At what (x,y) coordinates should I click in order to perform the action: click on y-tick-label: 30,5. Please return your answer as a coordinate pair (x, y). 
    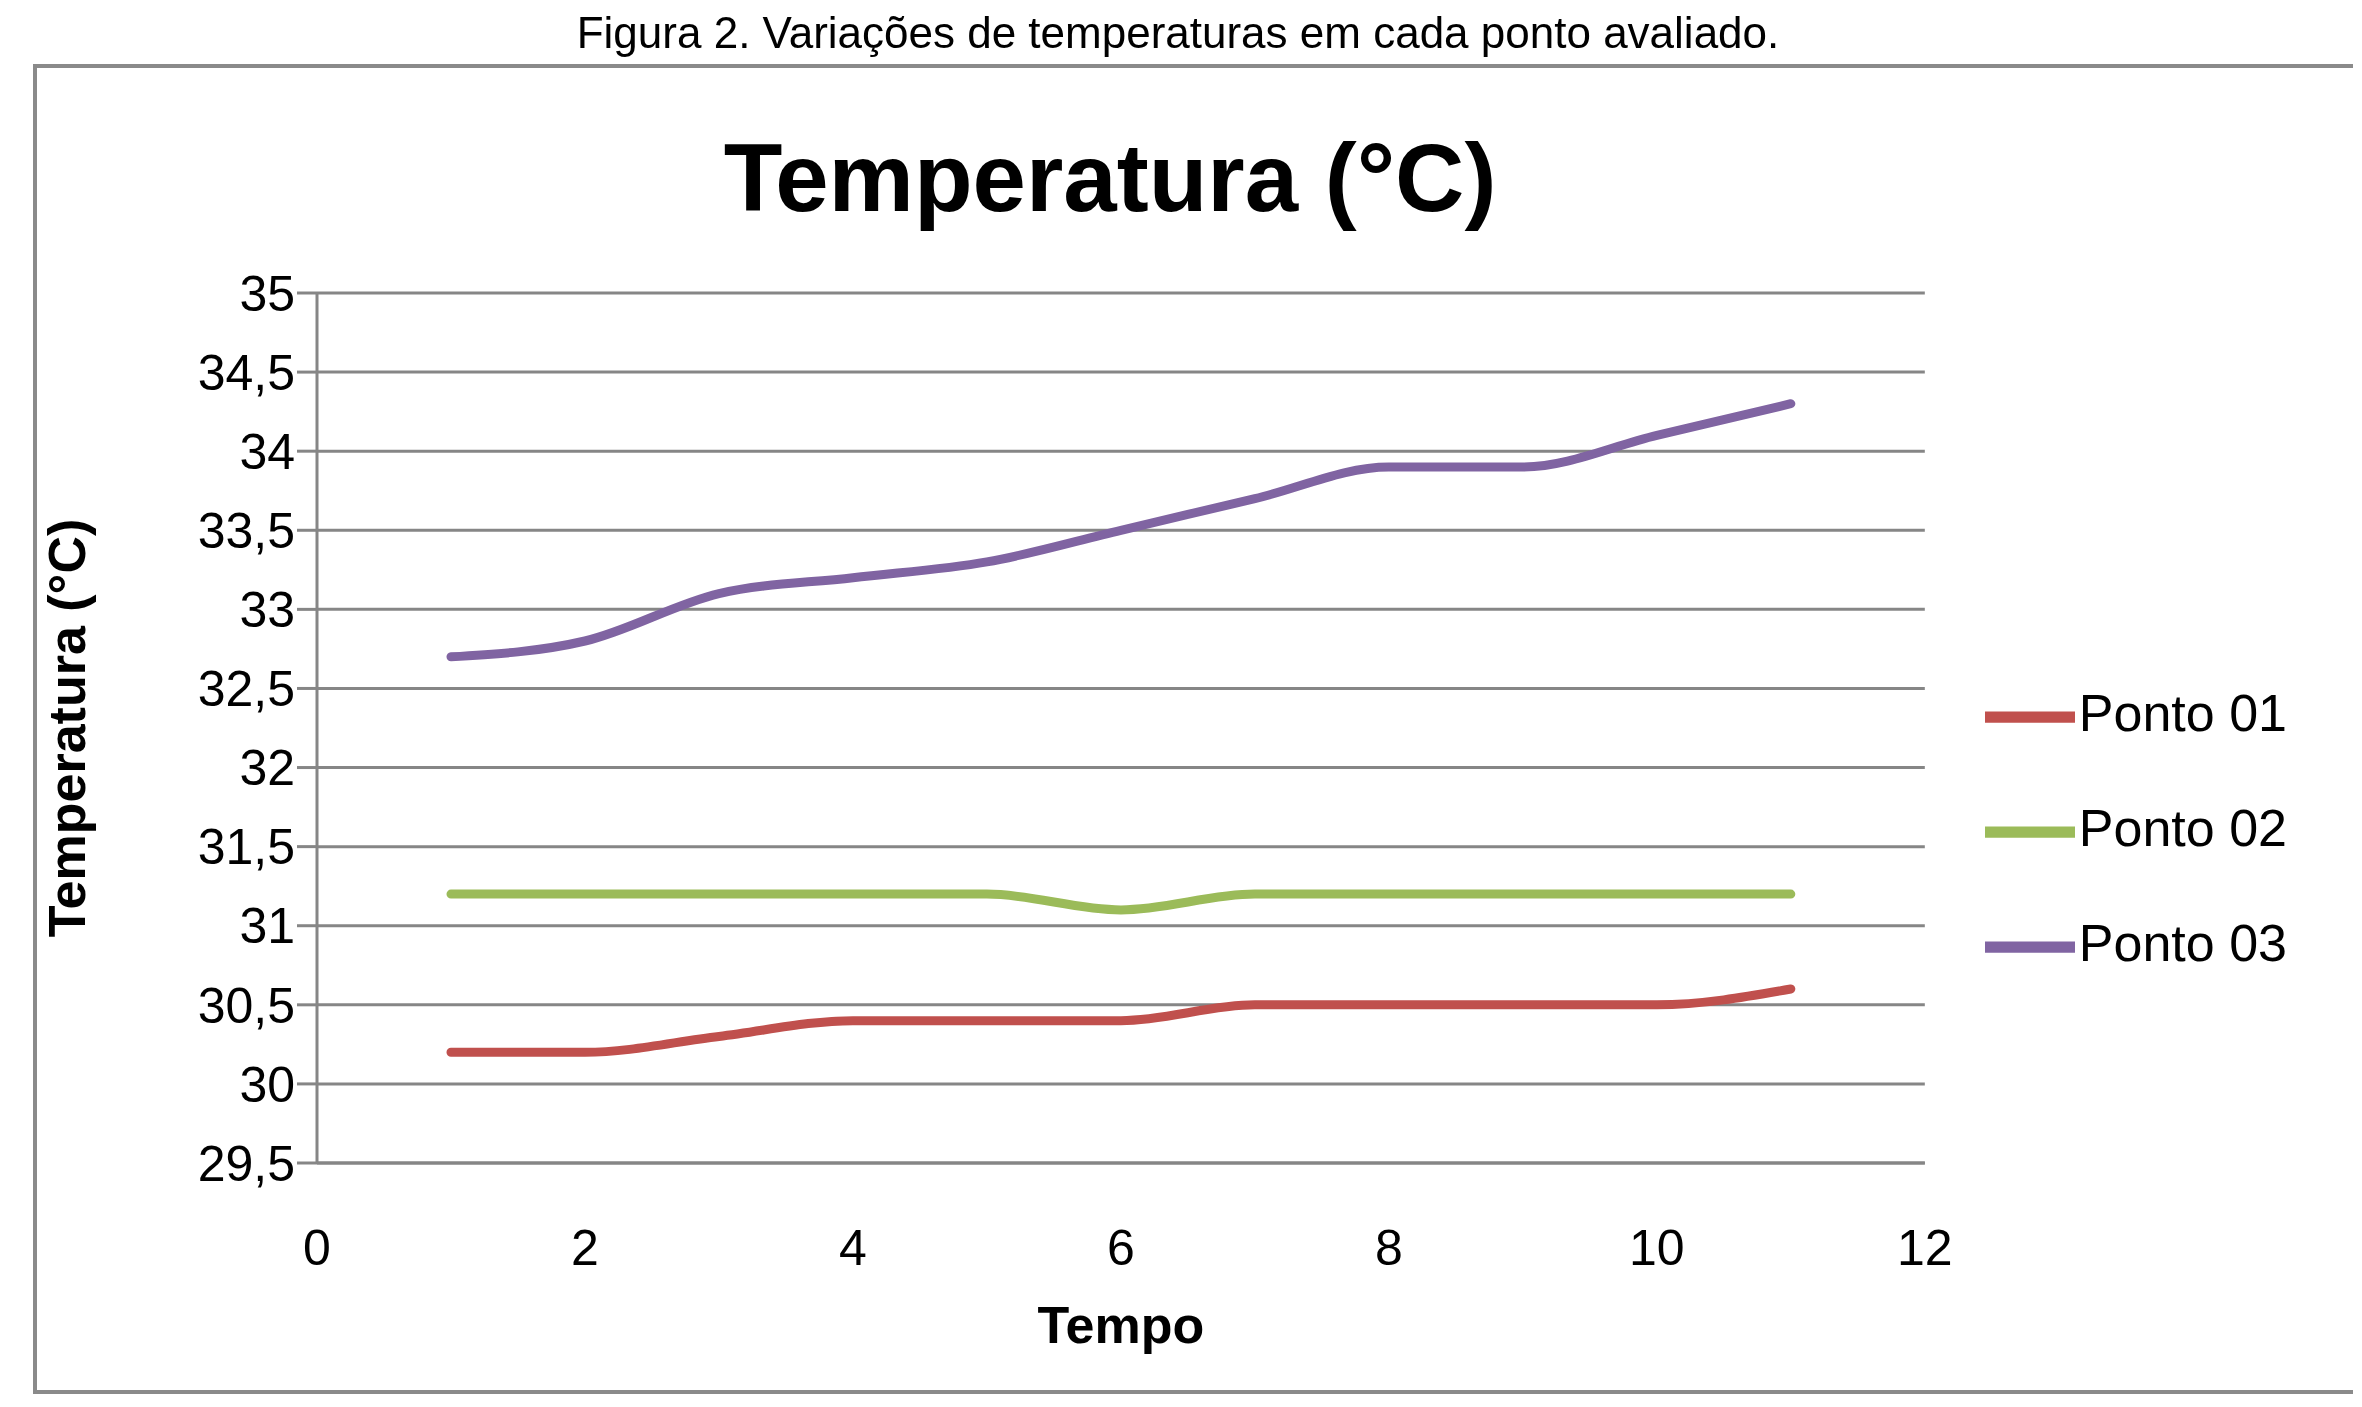
    Looking at the image, I should click on (246, 1005).